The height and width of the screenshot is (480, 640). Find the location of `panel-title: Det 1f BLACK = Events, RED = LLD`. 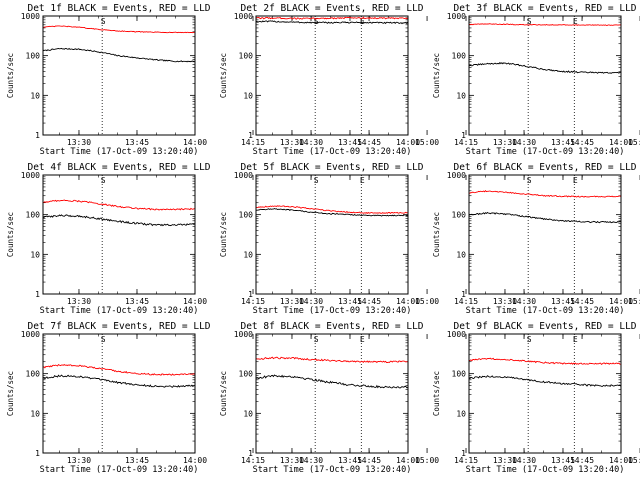

panel-title: Det 1f BLACK = Events, RED = LLD is located at coordinates (118, 8).